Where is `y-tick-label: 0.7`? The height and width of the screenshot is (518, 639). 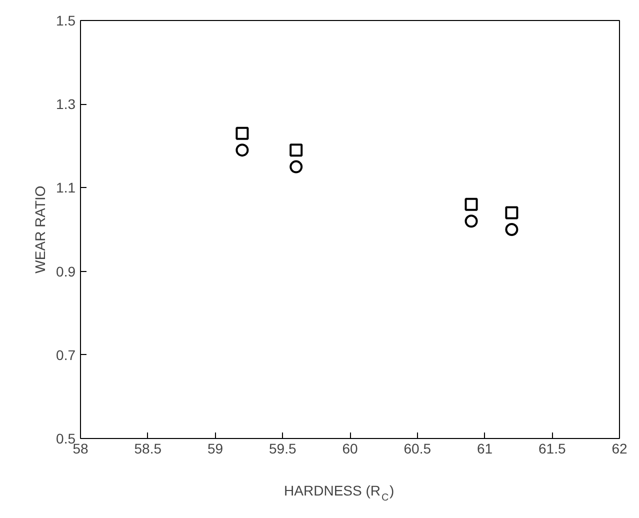 y-tick-label: 0.7 is located at coordinates (66, 354).